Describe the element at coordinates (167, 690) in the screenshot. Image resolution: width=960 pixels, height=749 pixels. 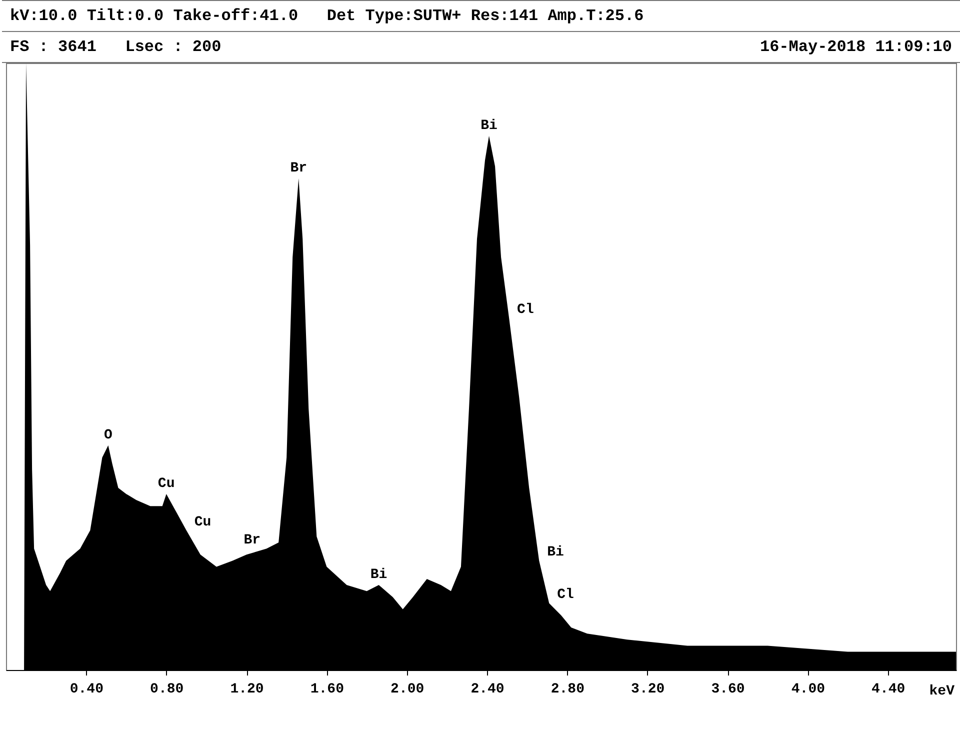
I see `x-tick-label: 0.80` at that location.